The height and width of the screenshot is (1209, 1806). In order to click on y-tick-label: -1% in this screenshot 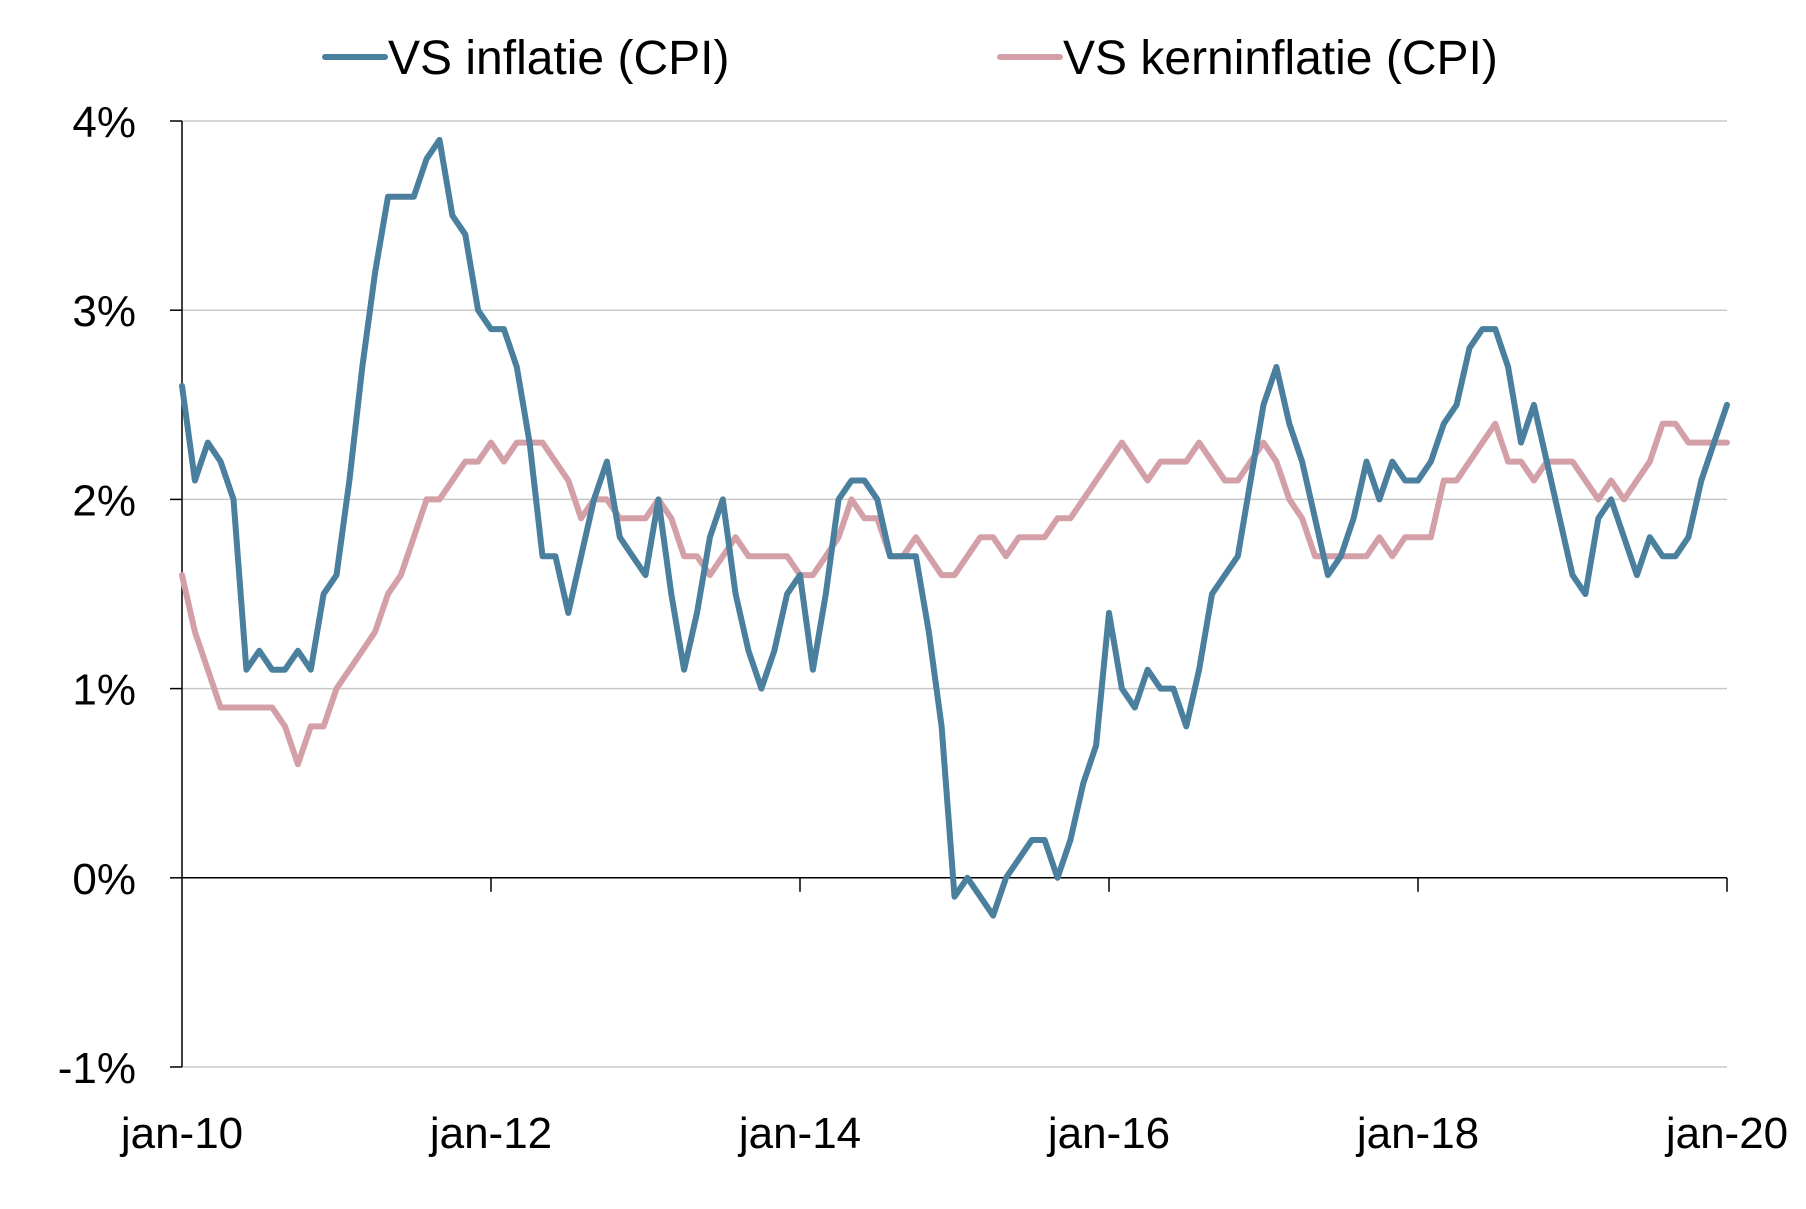, I will do `click(97, 1068)`.